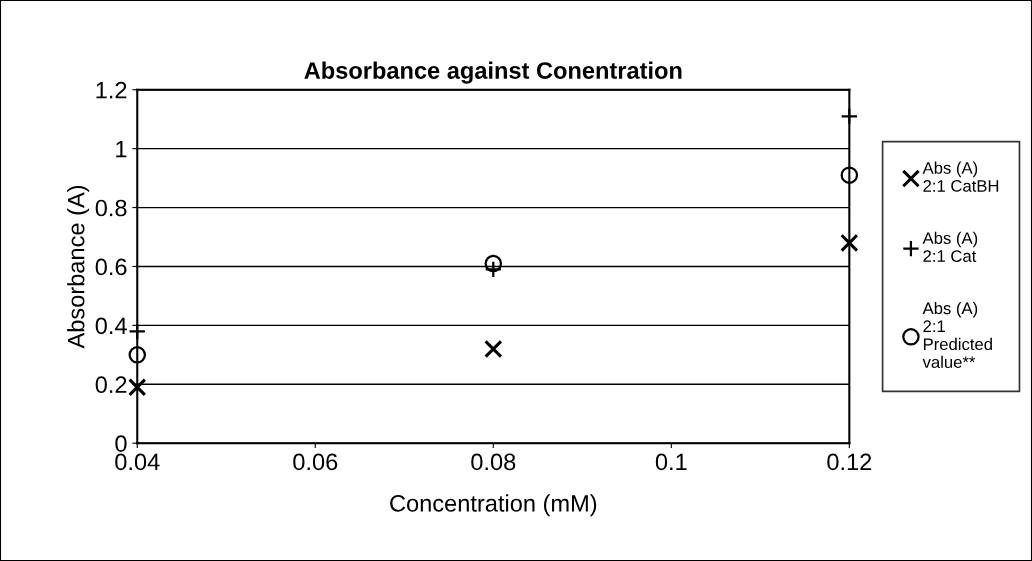 The width and height of the screenshot is (1032, 561). What do you see at coordinates (111, 208) in the screenshot?
I see `y-tick-label: 0.8` at bounding box center [111, 208].